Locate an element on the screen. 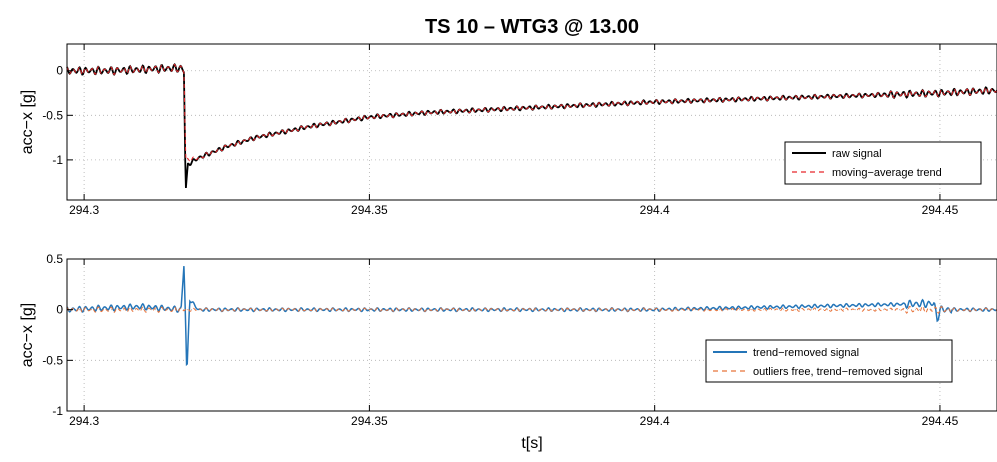 The image size is (997, 462). bottom-legend-box is located at coordinates (829, 361).